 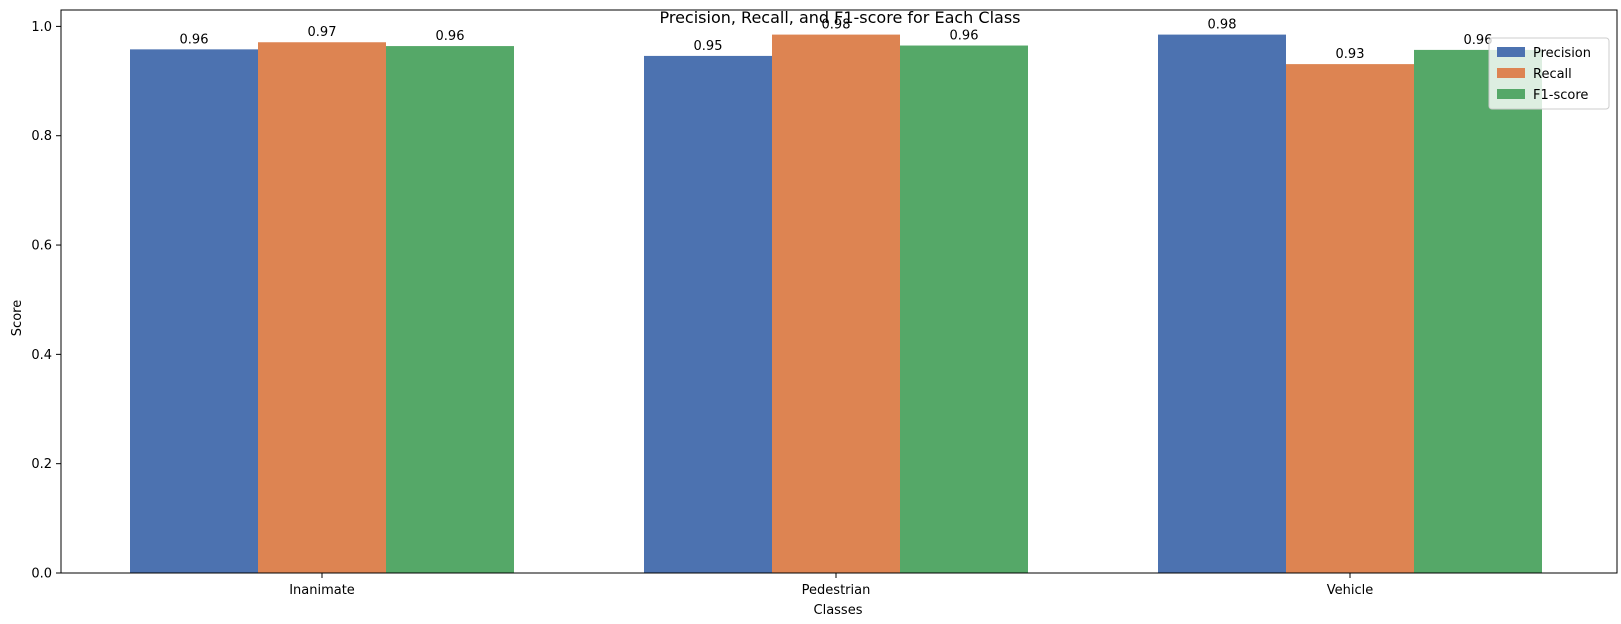 I want to click on legend: Precision Recall F1-score, so click(x=1549, y=73).